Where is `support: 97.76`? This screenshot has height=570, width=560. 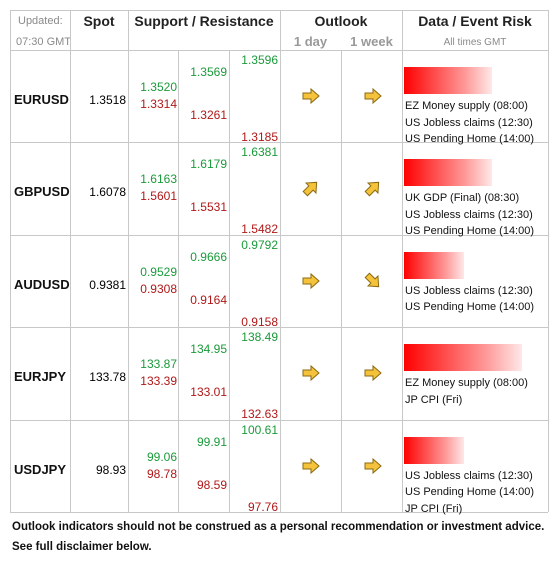
support: 97.76 is located at coordinates (262, 506).